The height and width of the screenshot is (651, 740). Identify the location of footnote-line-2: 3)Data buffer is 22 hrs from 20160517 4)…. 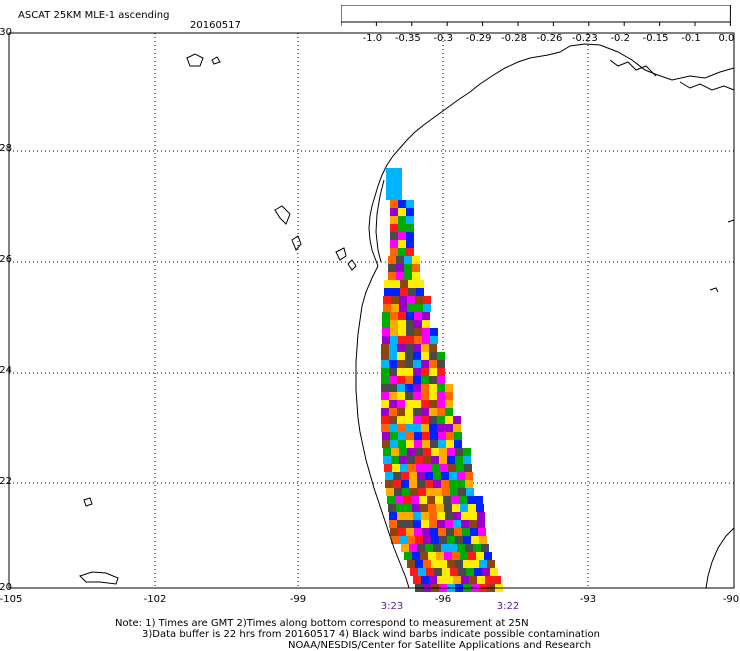
(371, 634).